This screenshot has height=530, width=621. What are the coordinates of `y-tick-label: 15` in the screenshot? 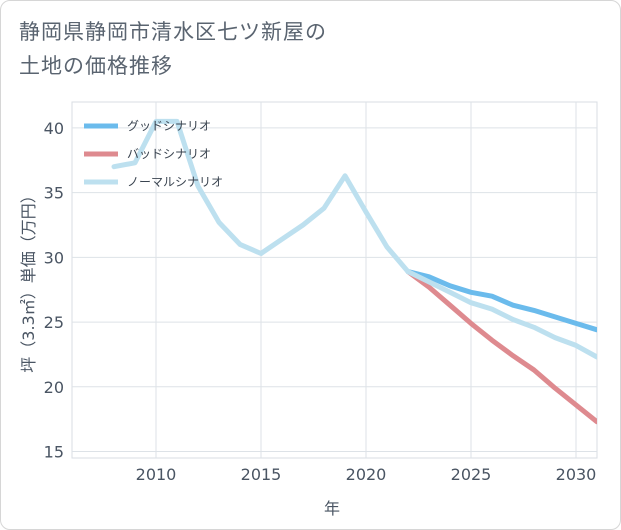 It's located at (54, 452).